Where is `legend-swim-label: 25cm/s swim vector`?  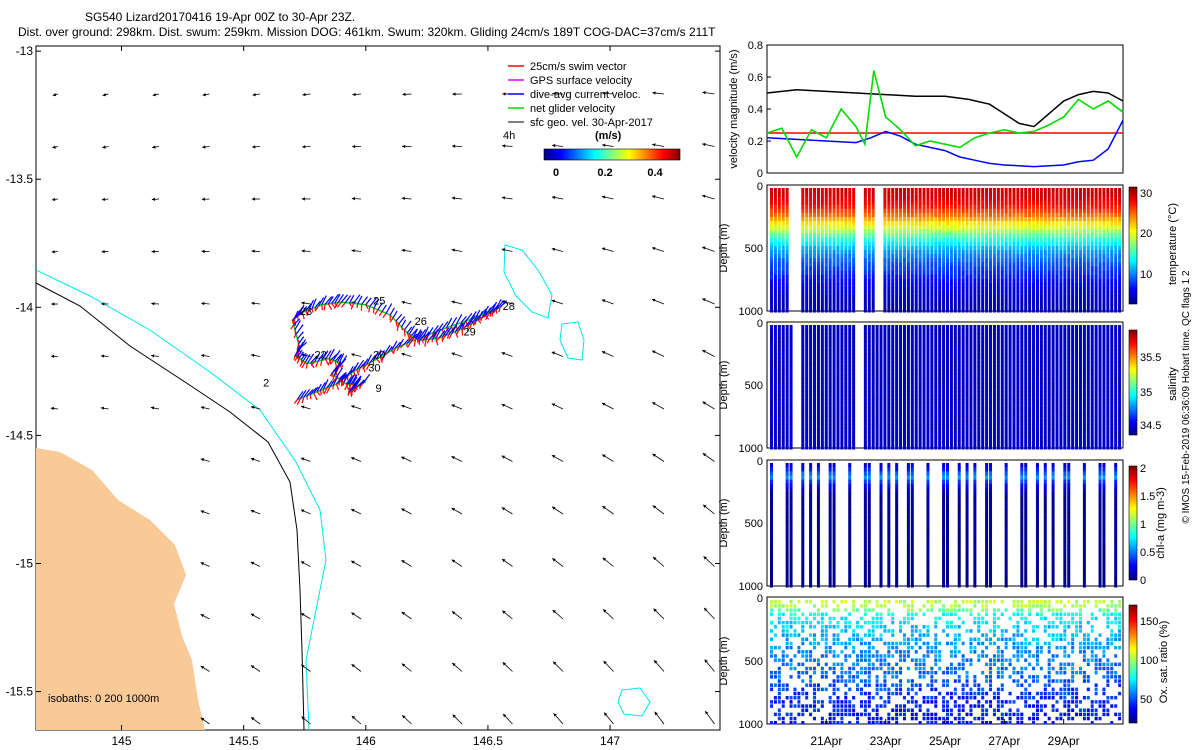
legend-swim-label: 25cm/s swim vector is located at coordinates (578, 67).